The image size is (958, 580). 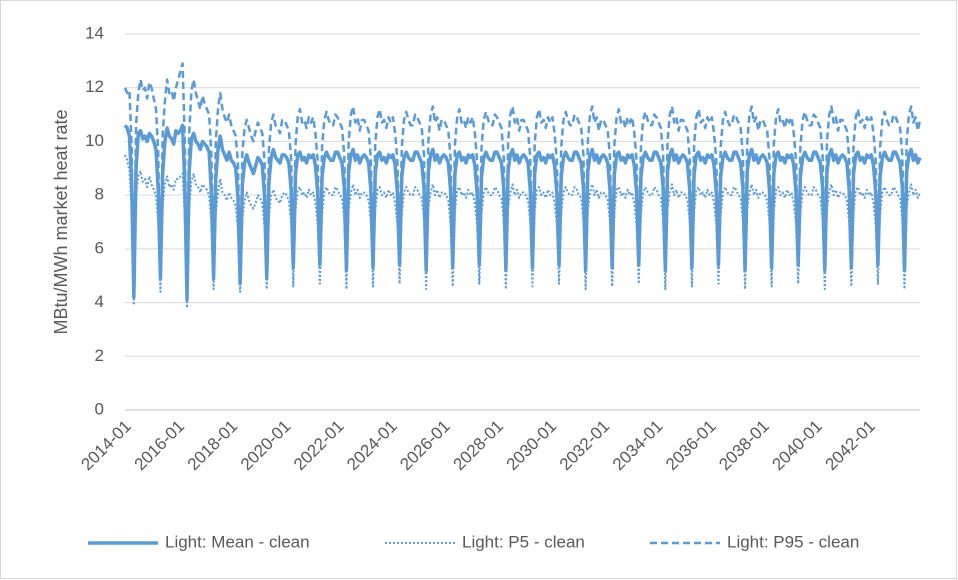 What do you see at coordinates (99, 408) in the screenshot?
I see `y-tick-label: 0` at bounding box center [99, 408].